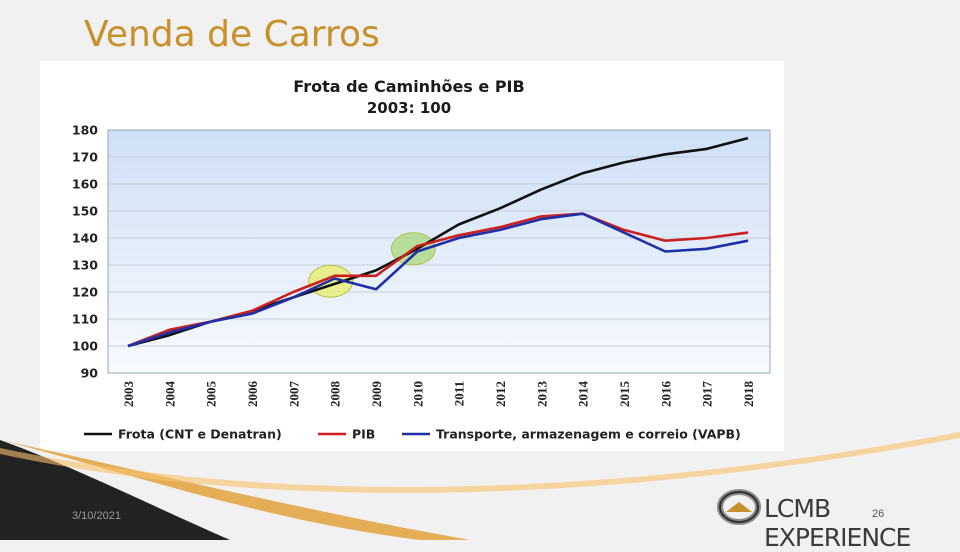 This screenshot has height=552, width=960. I want to click on y-tick-label: 110, so click(85, 319).